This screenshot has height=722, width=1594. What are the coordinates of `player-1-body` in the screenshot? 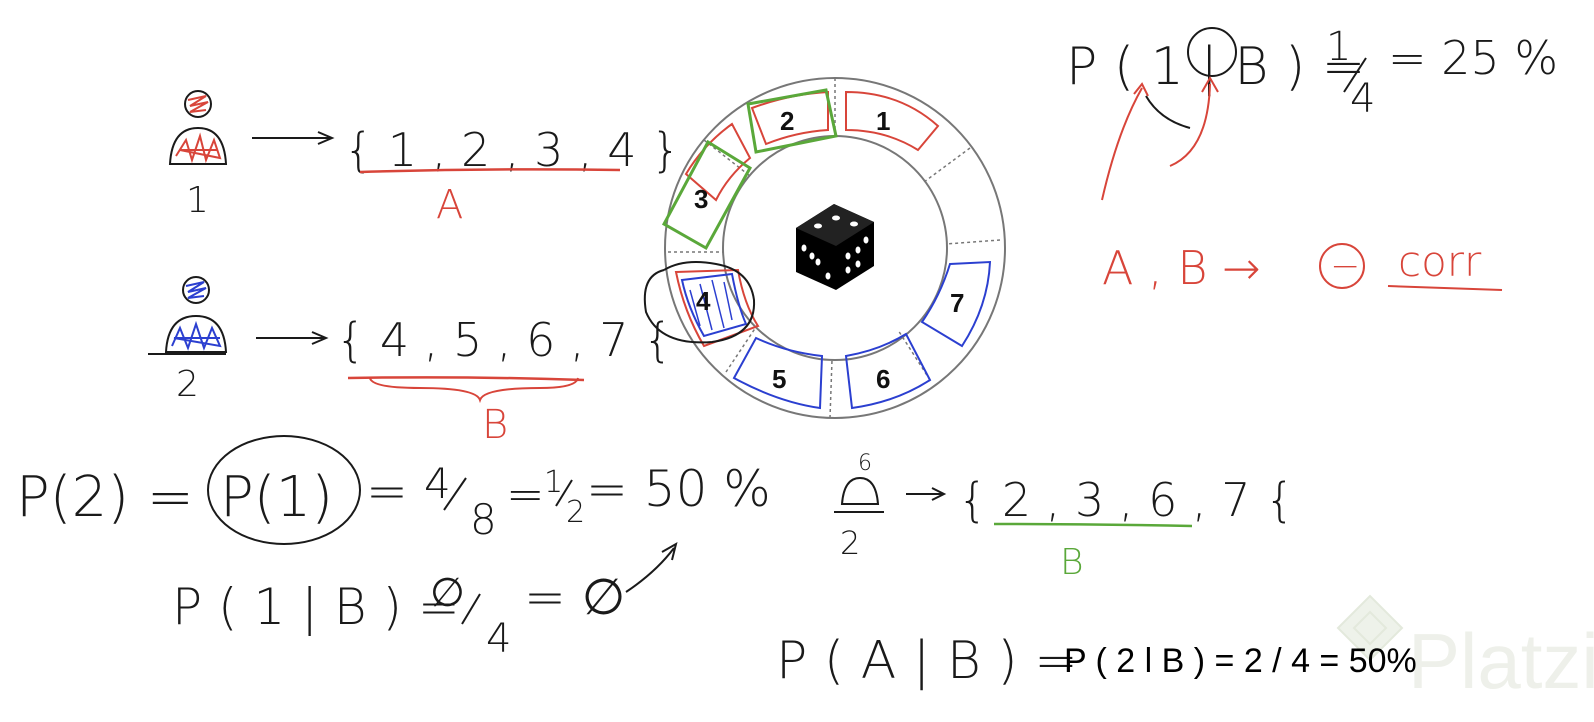 It's located at (198, 145).